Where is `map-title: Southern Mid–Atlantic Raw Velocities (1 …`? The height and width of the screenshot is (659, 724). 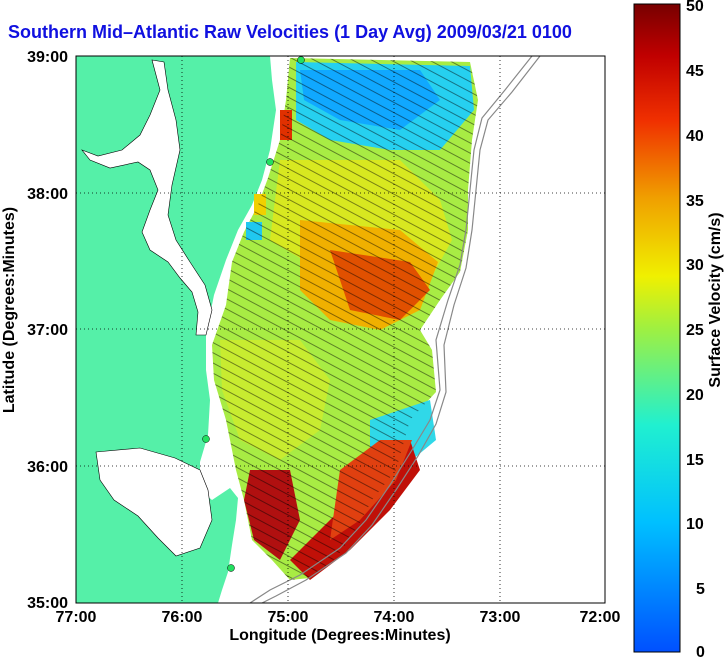
map-title: Southern Mid–Atlantic Raw Velocities (1 … is located at coordinates (290, 32).